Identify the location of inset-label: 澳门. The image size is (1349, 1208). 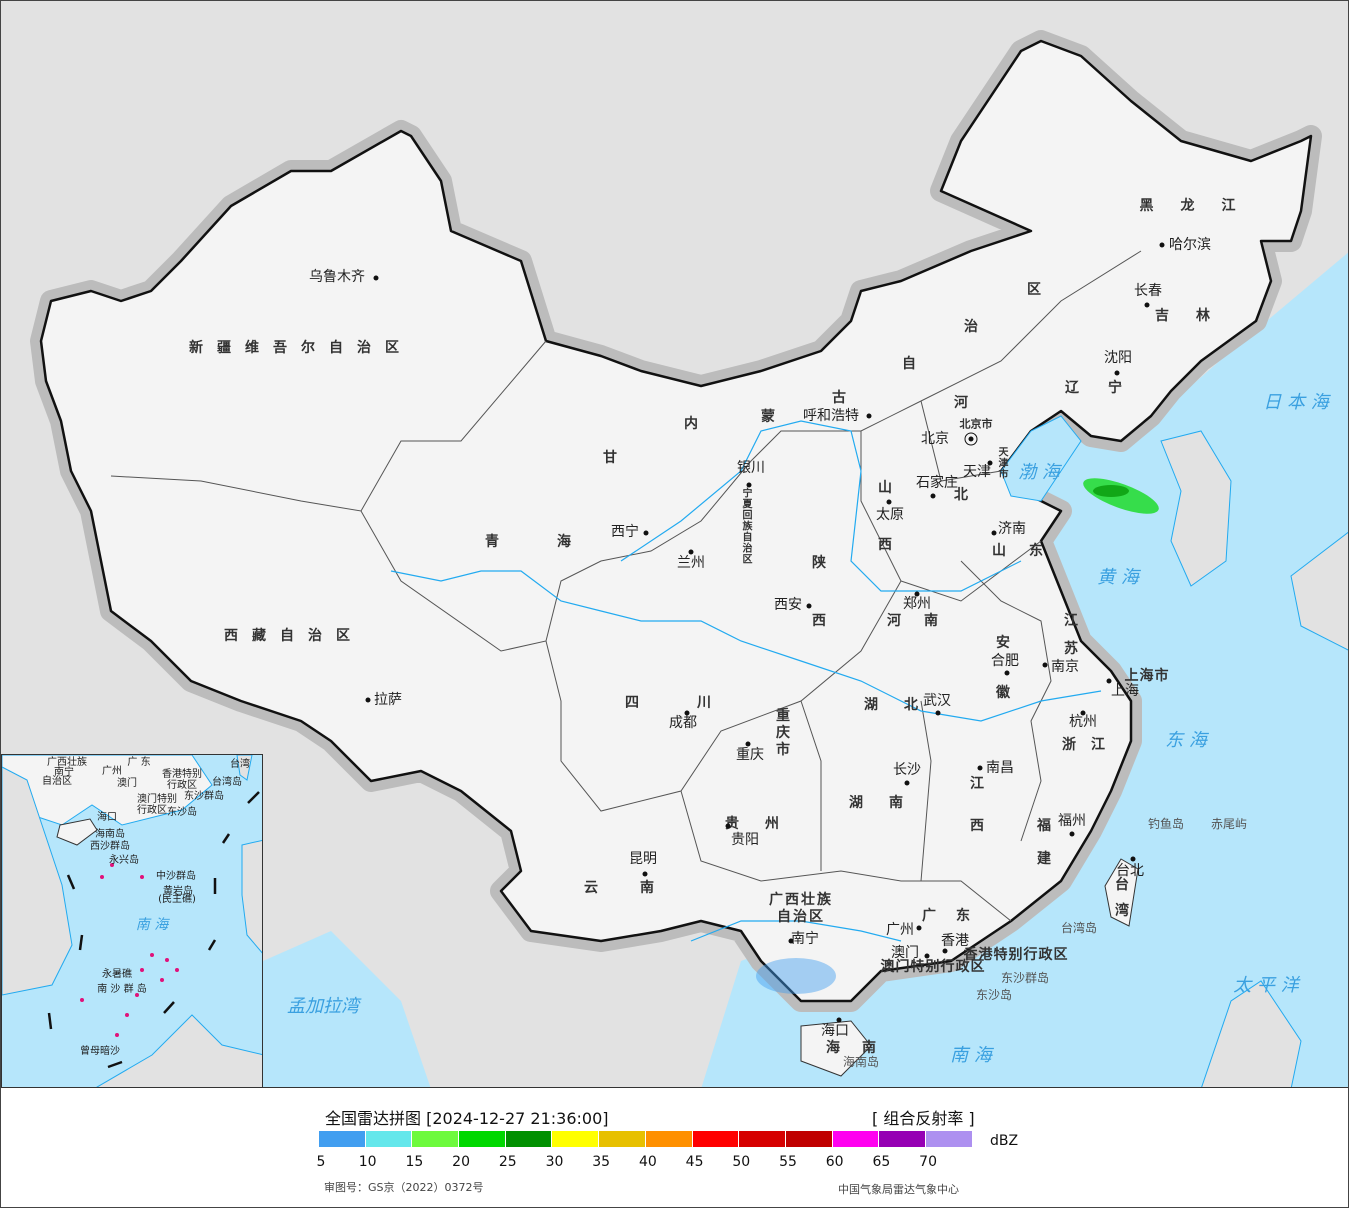
(127, 783).